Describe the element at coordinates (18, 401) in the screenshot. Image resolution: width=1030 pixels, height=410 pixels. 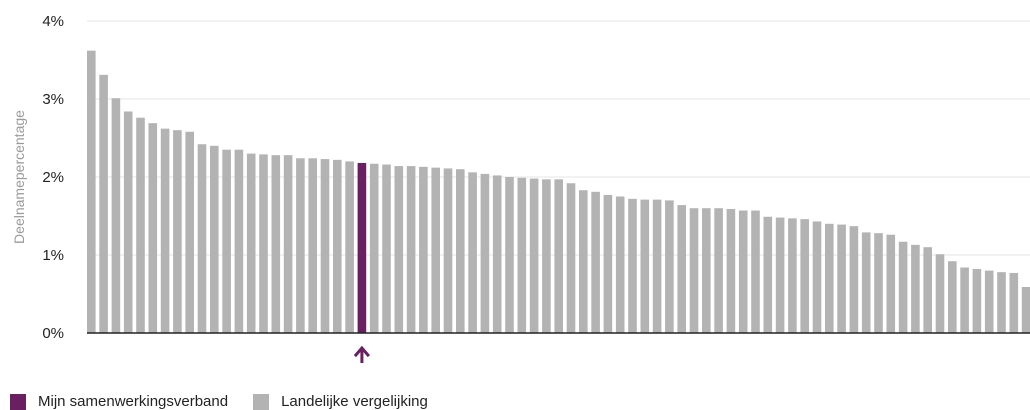
I see `legend-swatch-highlight` at that location.